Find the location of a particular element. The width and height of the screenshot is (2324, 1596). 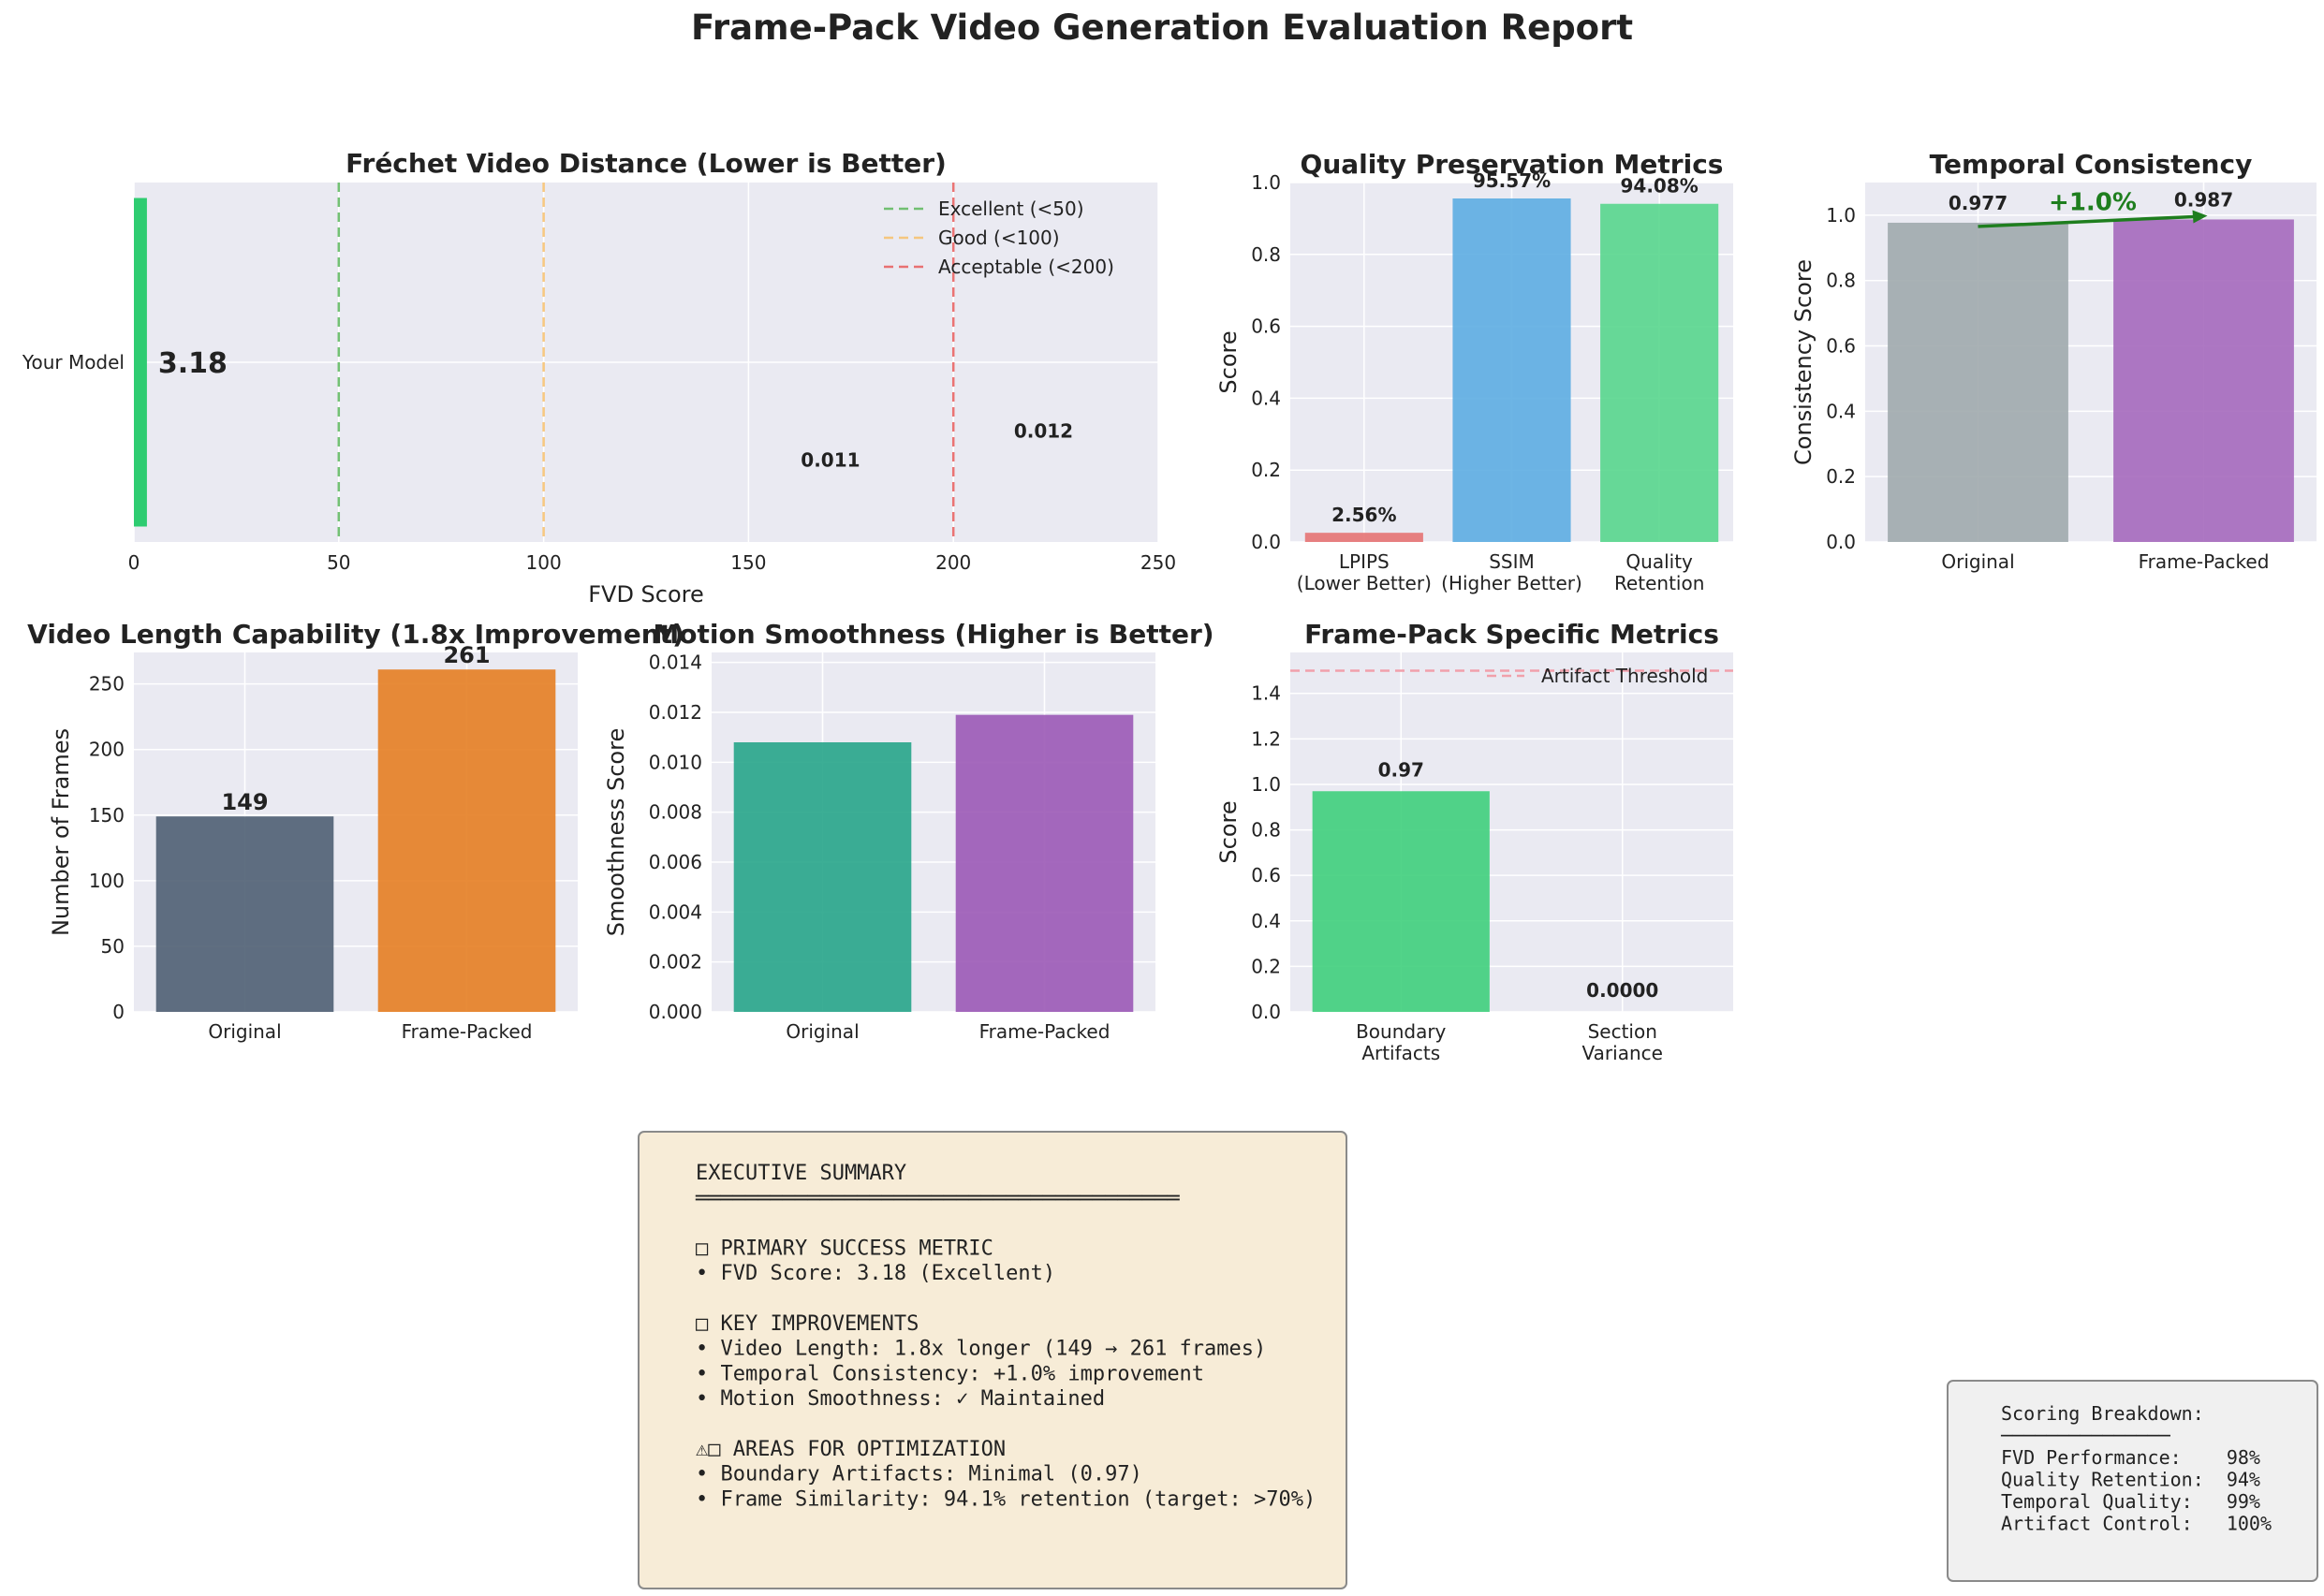

temporal-y-tick-label: 0.8 is located at coordinates (1841, 281).